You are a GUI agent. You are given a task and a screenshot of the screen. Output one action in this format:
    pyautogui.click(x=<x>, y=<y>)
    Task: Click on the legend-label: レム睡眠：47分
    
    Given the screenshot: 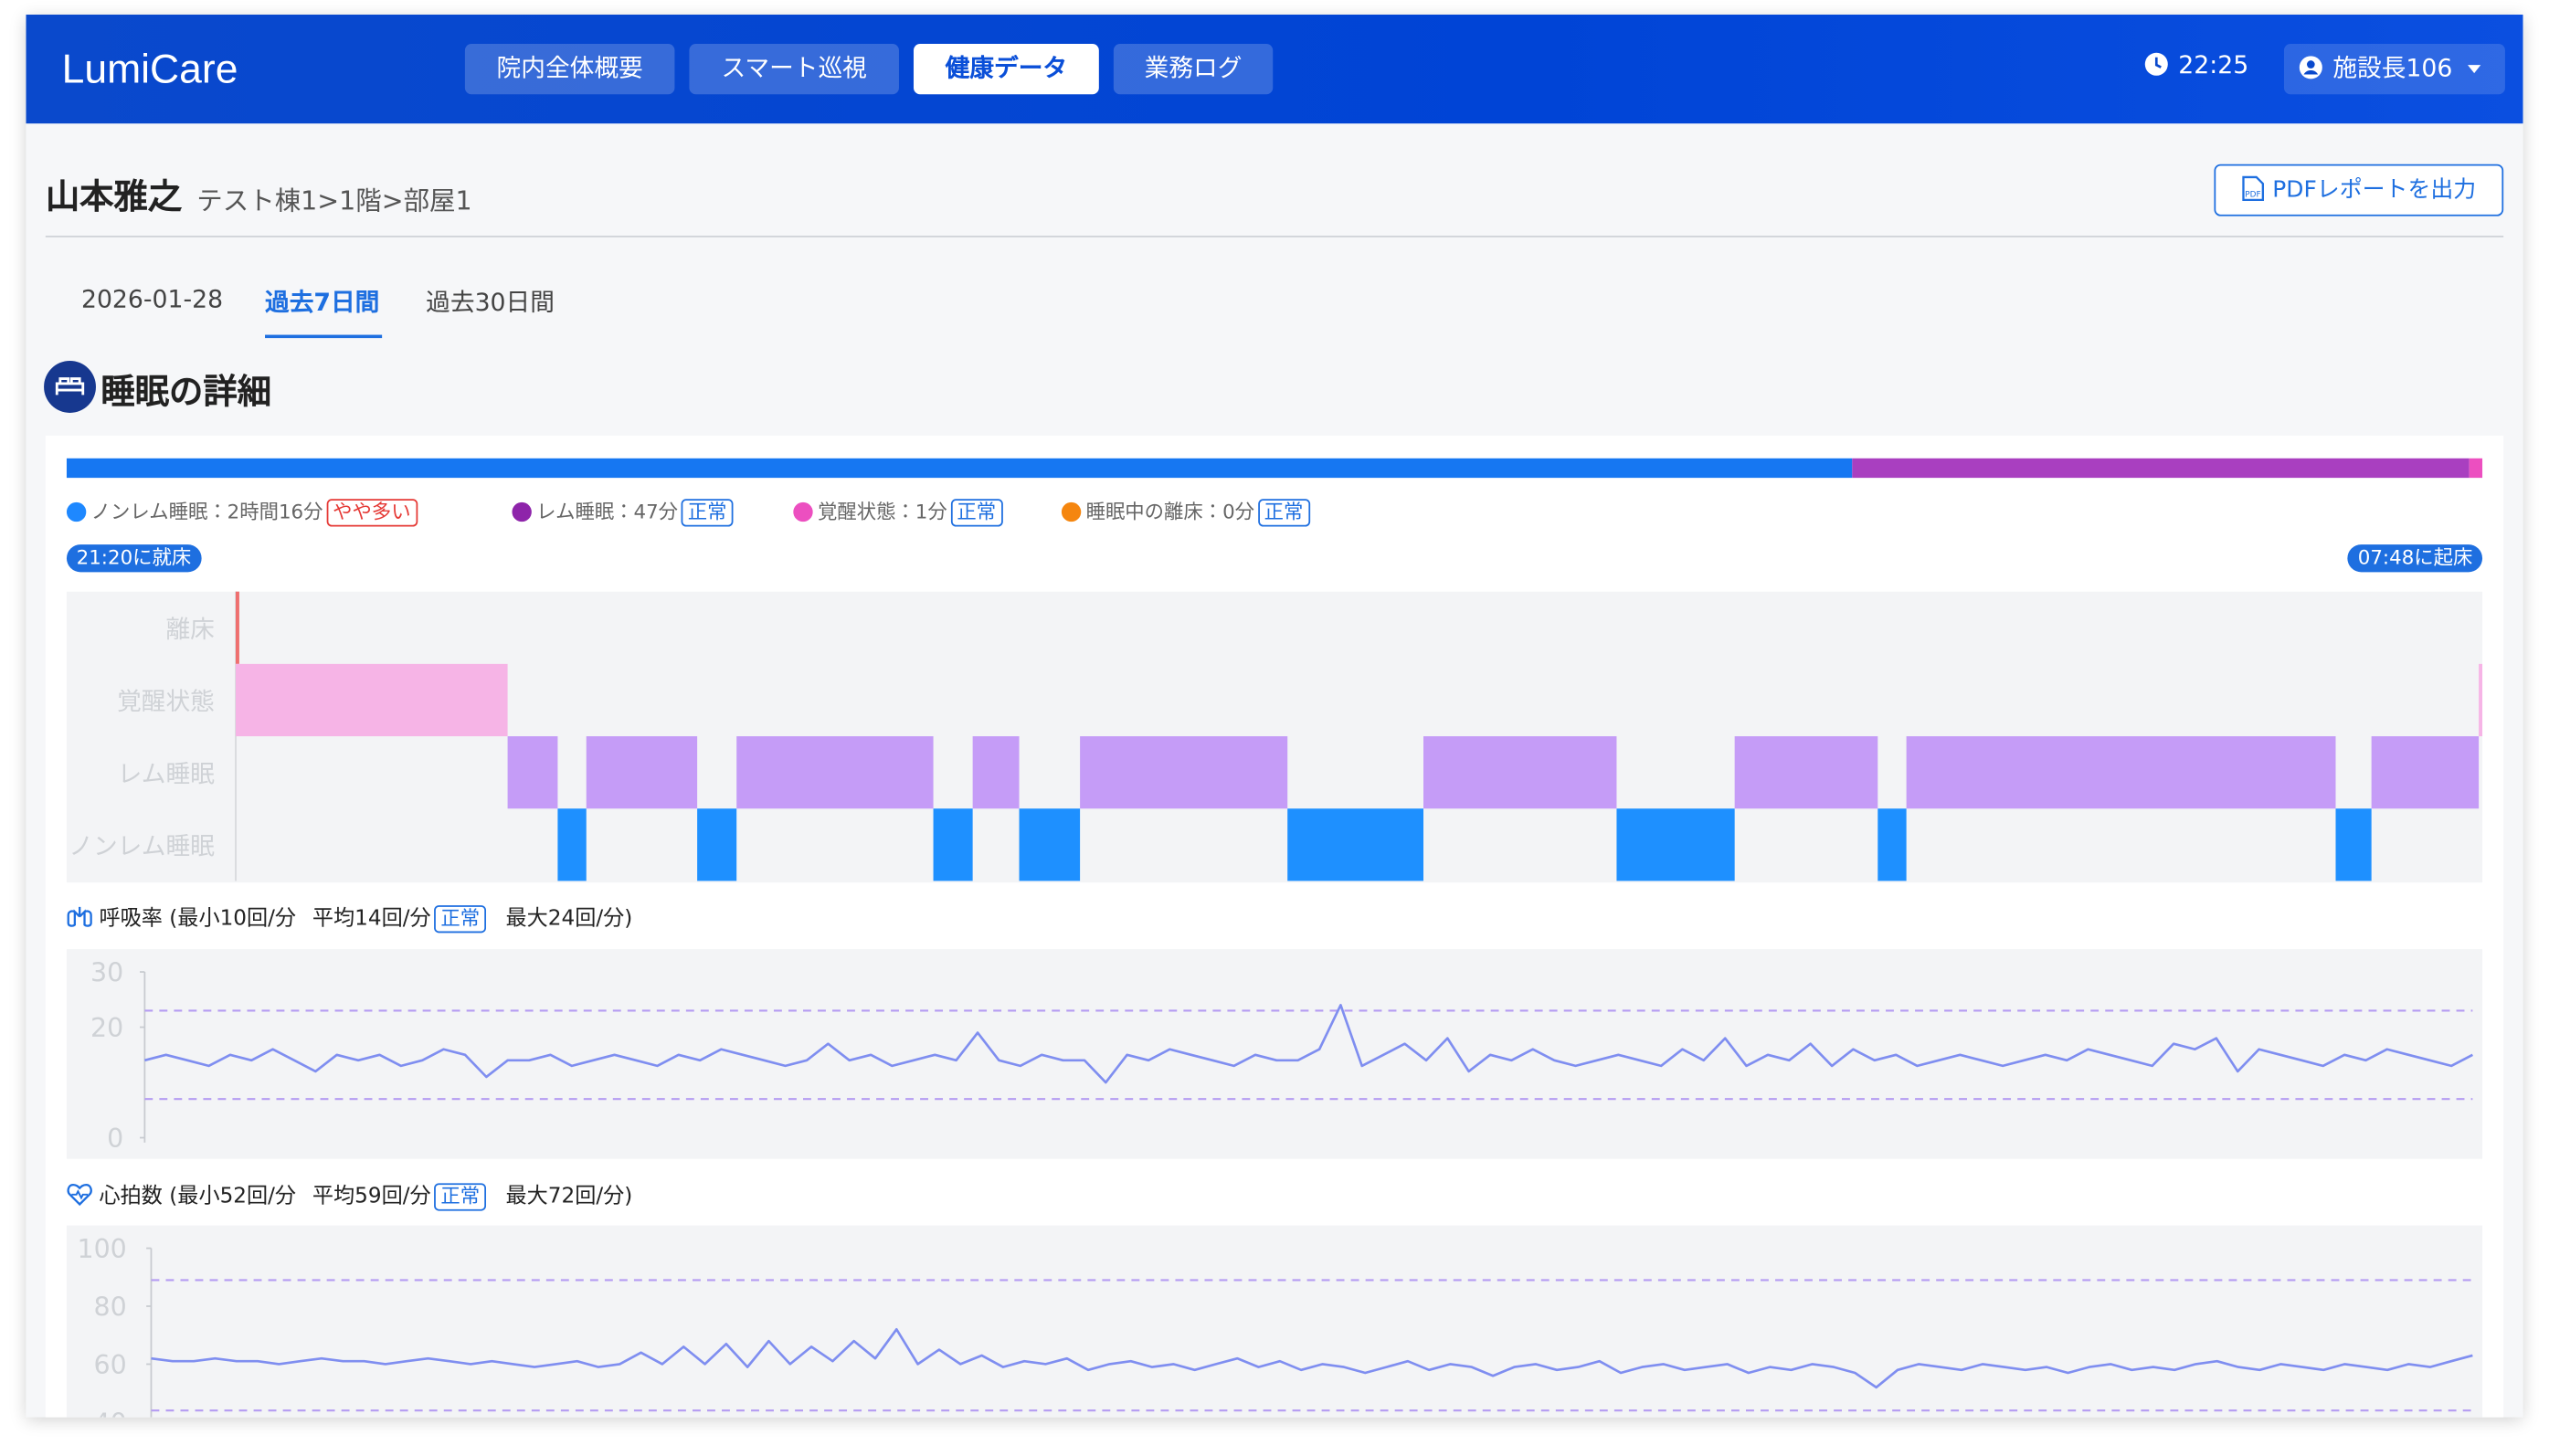 What is the action you would take?
    pyautogui.click(x=607, y=512)
    